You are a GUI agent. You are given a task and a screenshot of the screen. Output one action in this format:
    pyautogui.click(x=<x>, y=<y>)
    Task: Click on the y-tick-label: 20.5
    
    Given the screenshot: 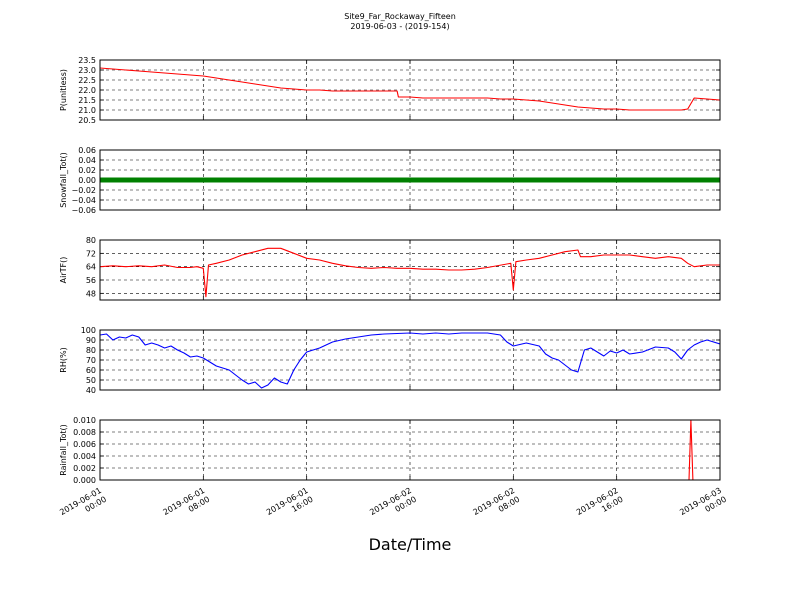 What is the action you would take?
    pyautogui.click(x=87, y=120)
    